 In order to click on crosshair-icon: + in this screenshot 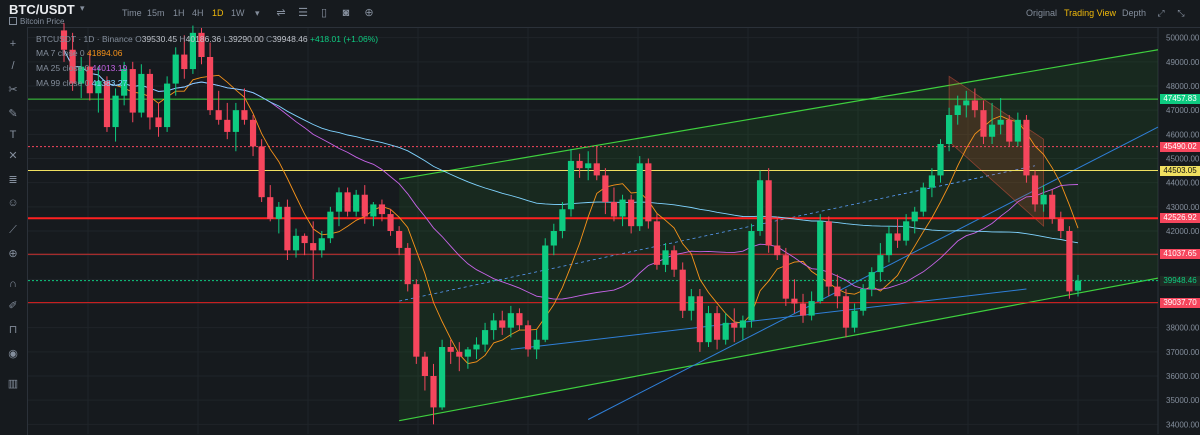, I will do `click(13, 44)`.